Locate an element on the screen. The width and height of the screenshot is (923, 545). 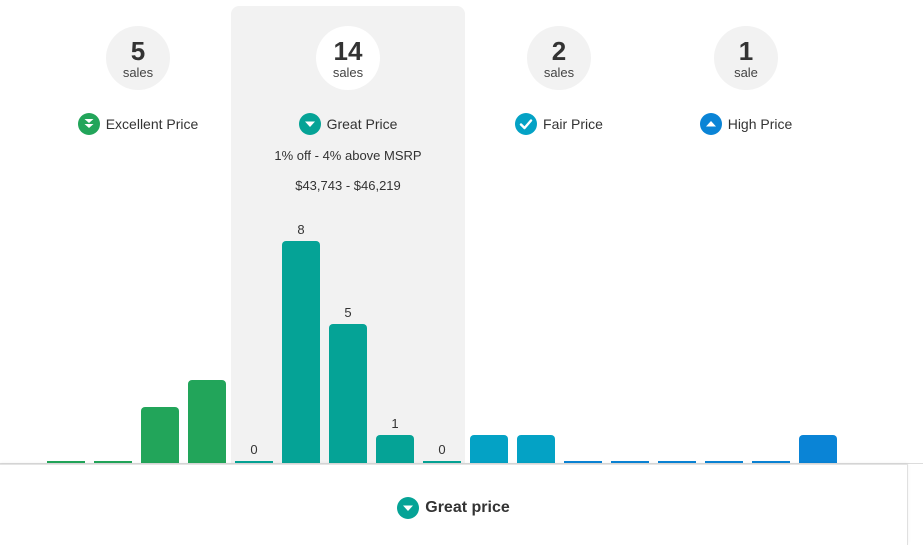
category-label: High Price is located at coordinates (746, 124).